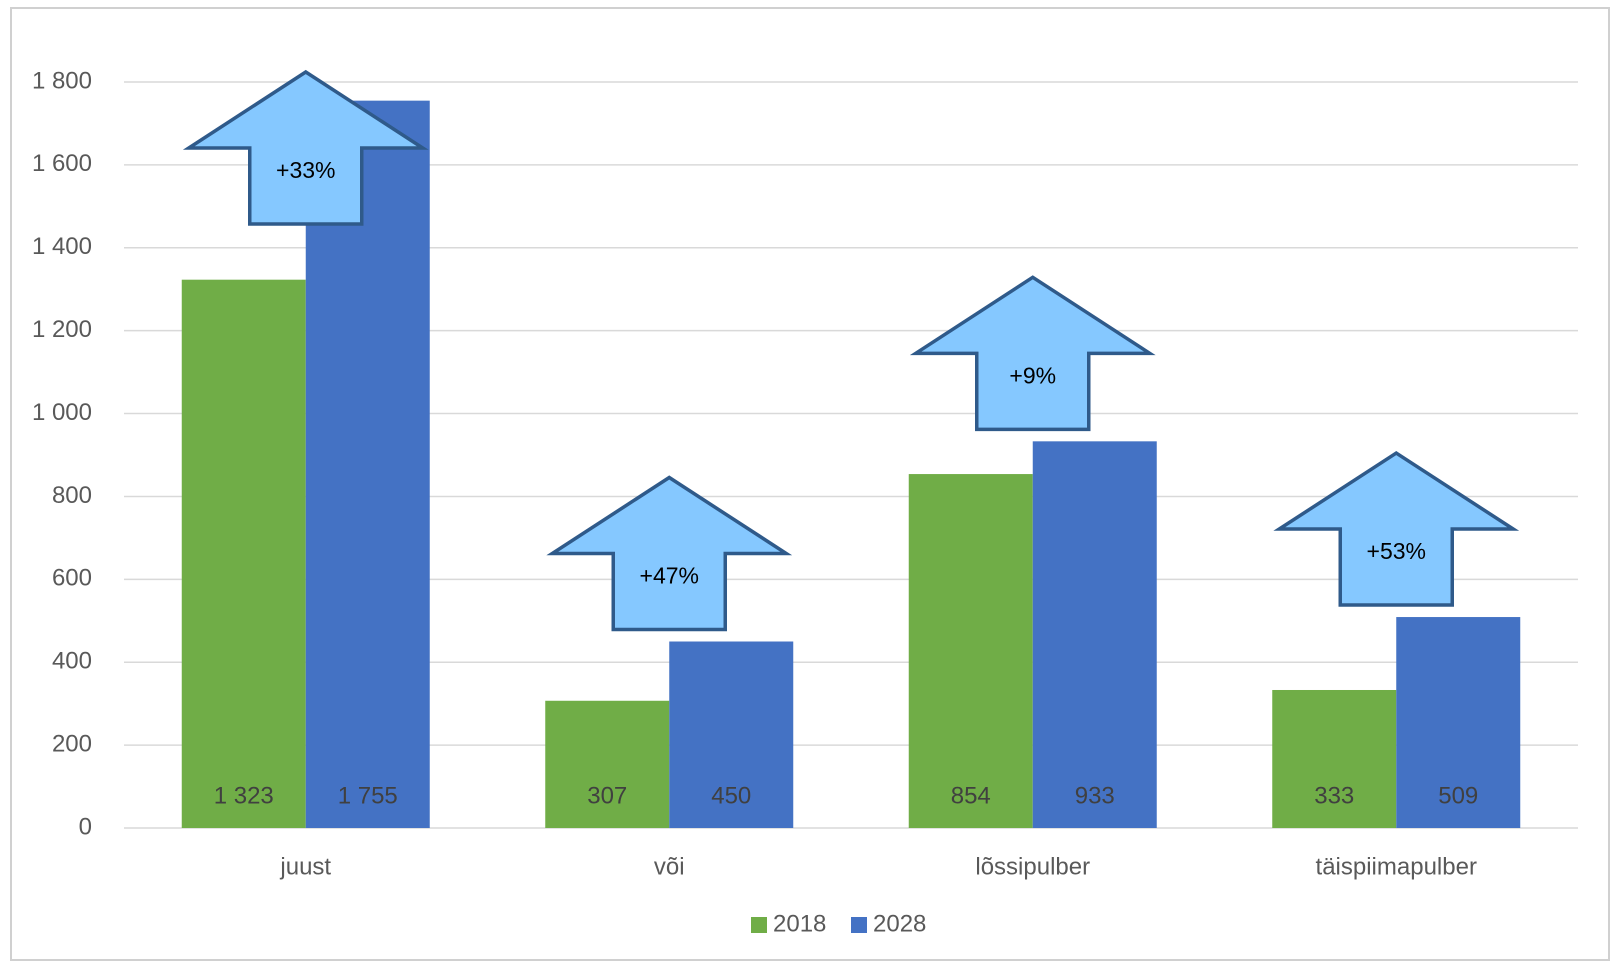 Image resolution: width=1614 pixels, height=964 pixels. What do you see at coordinates (1095, 795) in the screenshot?
I see `value-label: 933` at bounding box center [1095, 795].